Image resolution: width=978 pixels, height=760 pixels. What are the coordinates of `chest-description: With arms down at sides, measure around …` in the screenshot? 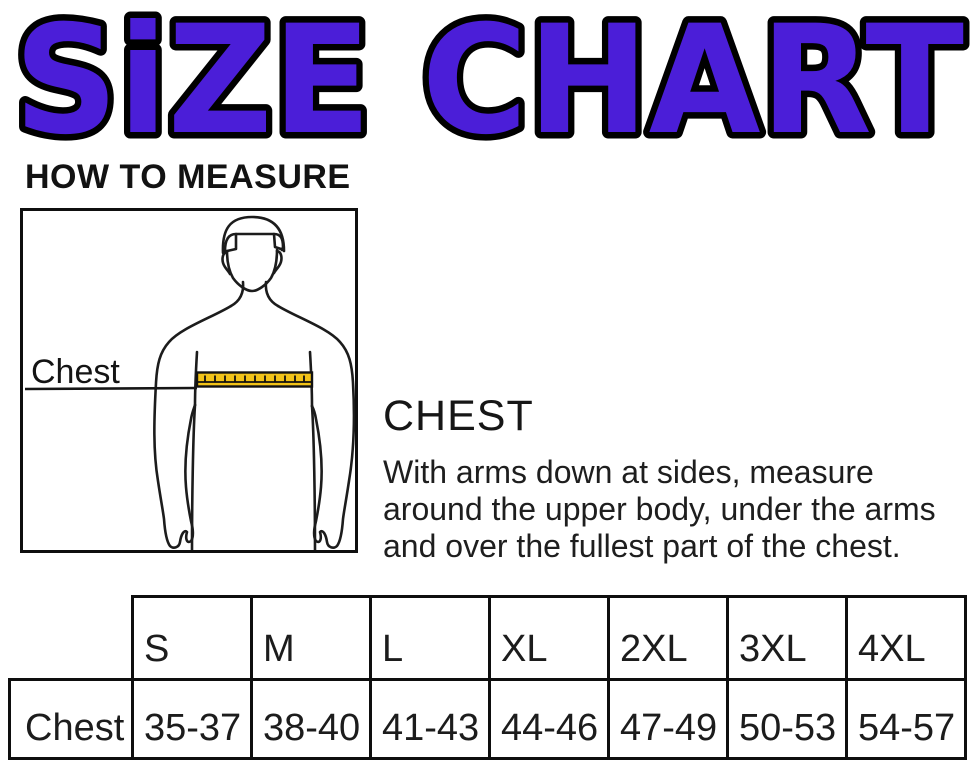 It's located at (680, 509).